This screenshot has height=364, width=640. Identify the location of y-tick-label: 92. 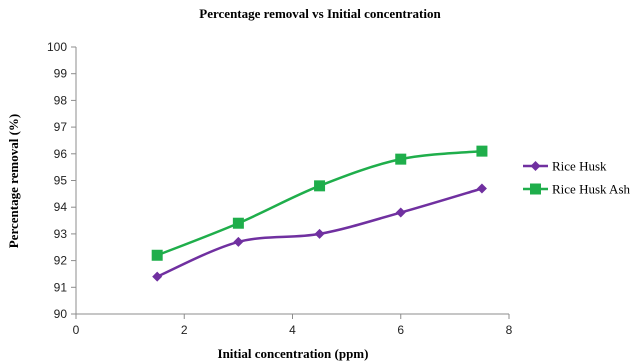
(61, 261).